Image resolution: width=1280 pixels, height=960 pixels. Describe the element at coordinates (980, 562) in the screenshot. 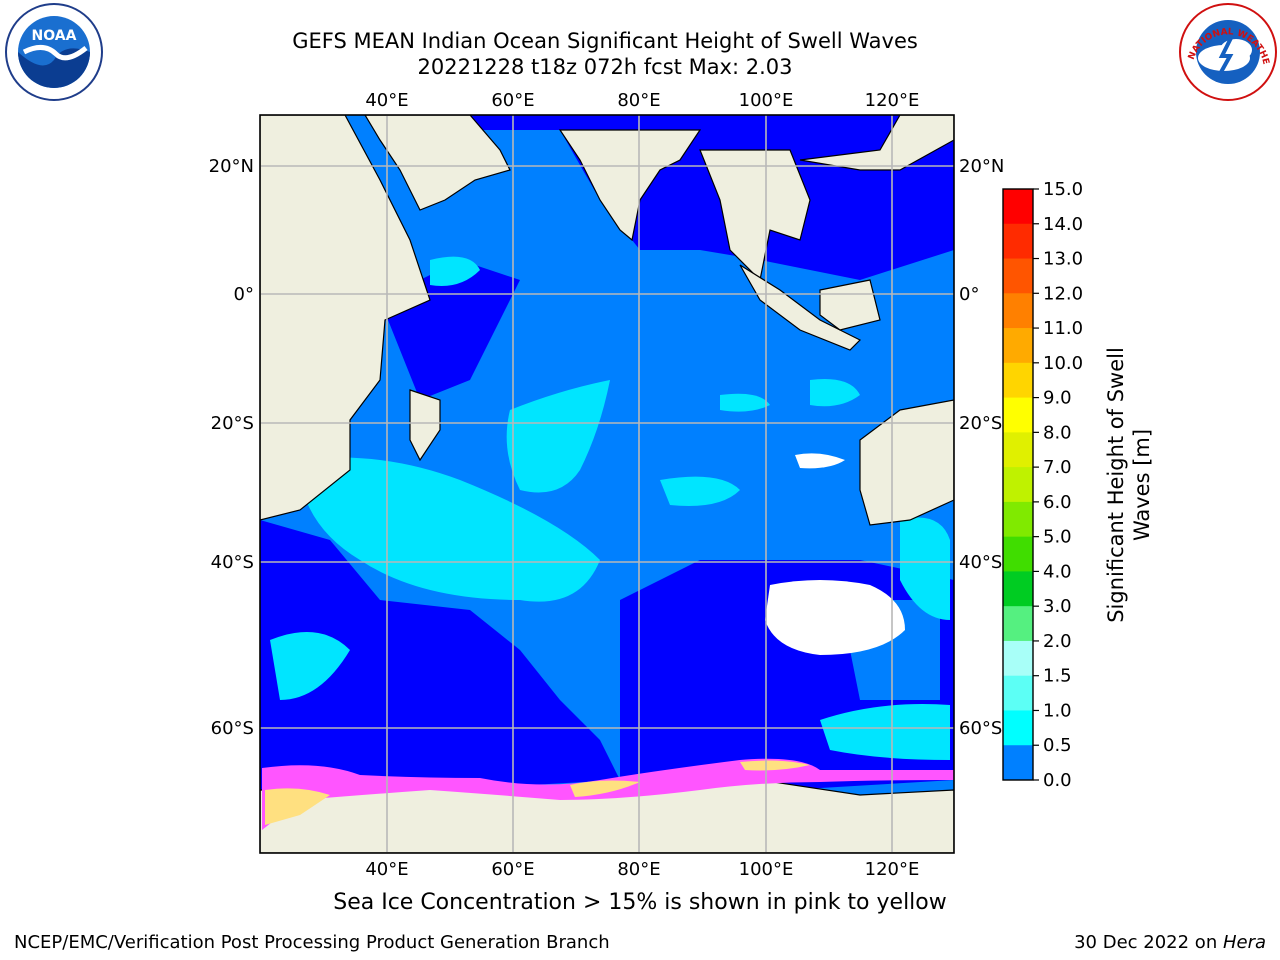

I see `lat-tick-right: 40°S` at that location.